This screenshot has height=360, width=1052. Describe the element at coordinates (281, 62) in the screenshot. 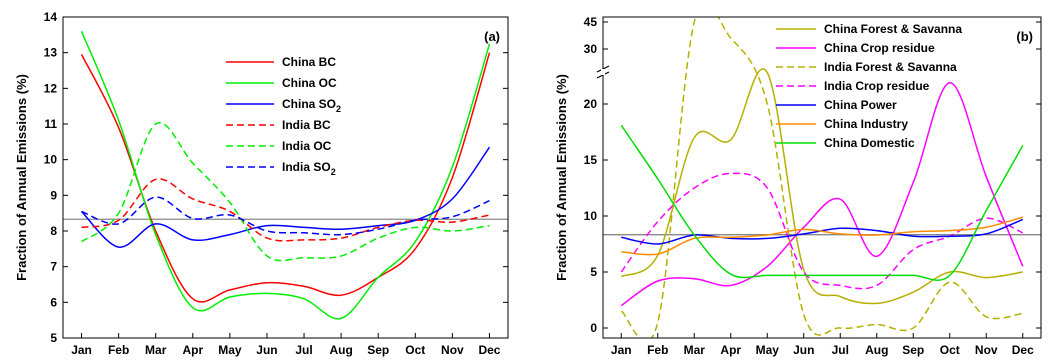

I see `legend-item: China BC` at that location.